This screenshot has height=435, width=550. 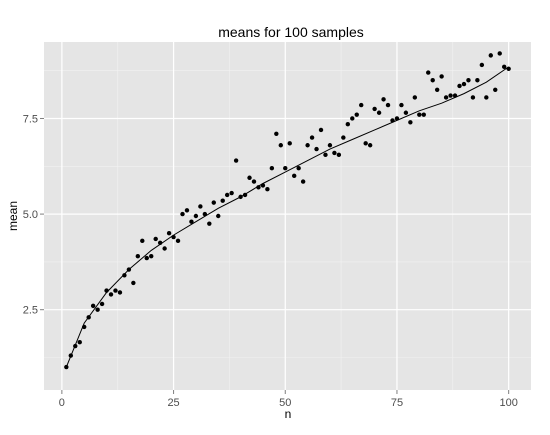 What do you see at coordinates (30, 119) in the screenshot?
I see `y-tick-label: 7.5` at bounding box center [30, 119].